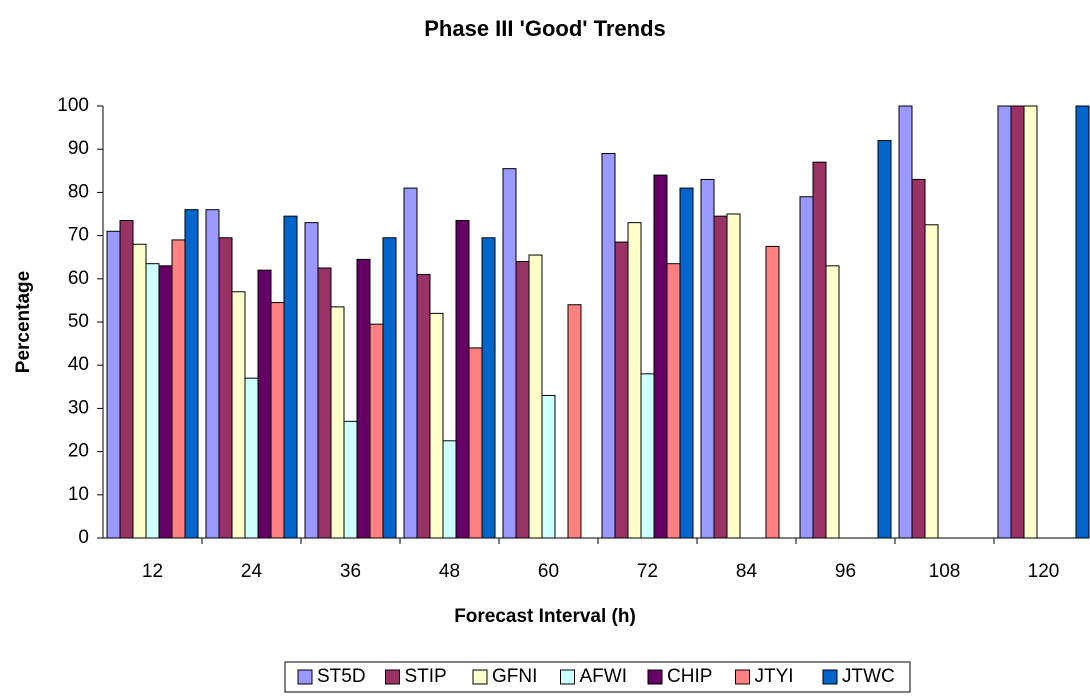 This screenshot has width=1090, height=700. I want to click on y-tick-label: 10, so click(78, 494).